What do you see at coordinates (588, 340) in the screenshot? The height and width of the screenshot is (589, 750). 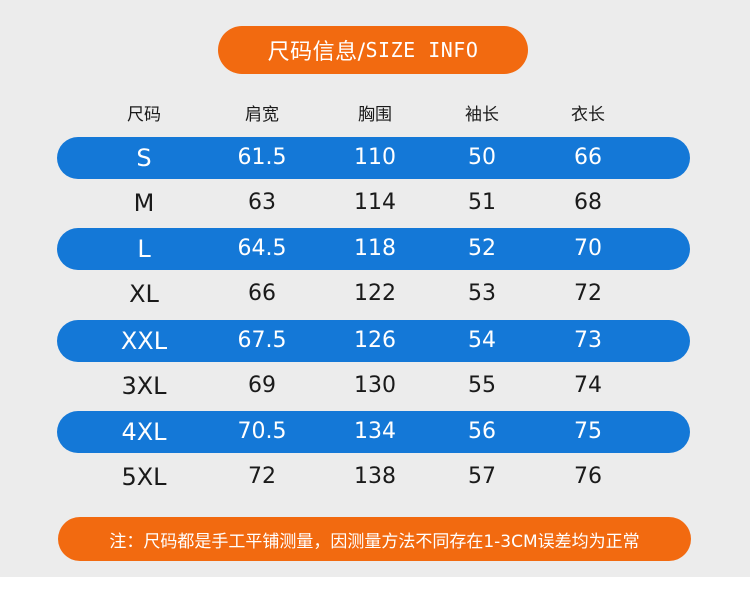 I see `cell-length: 73` at bounding box center [588, 340].